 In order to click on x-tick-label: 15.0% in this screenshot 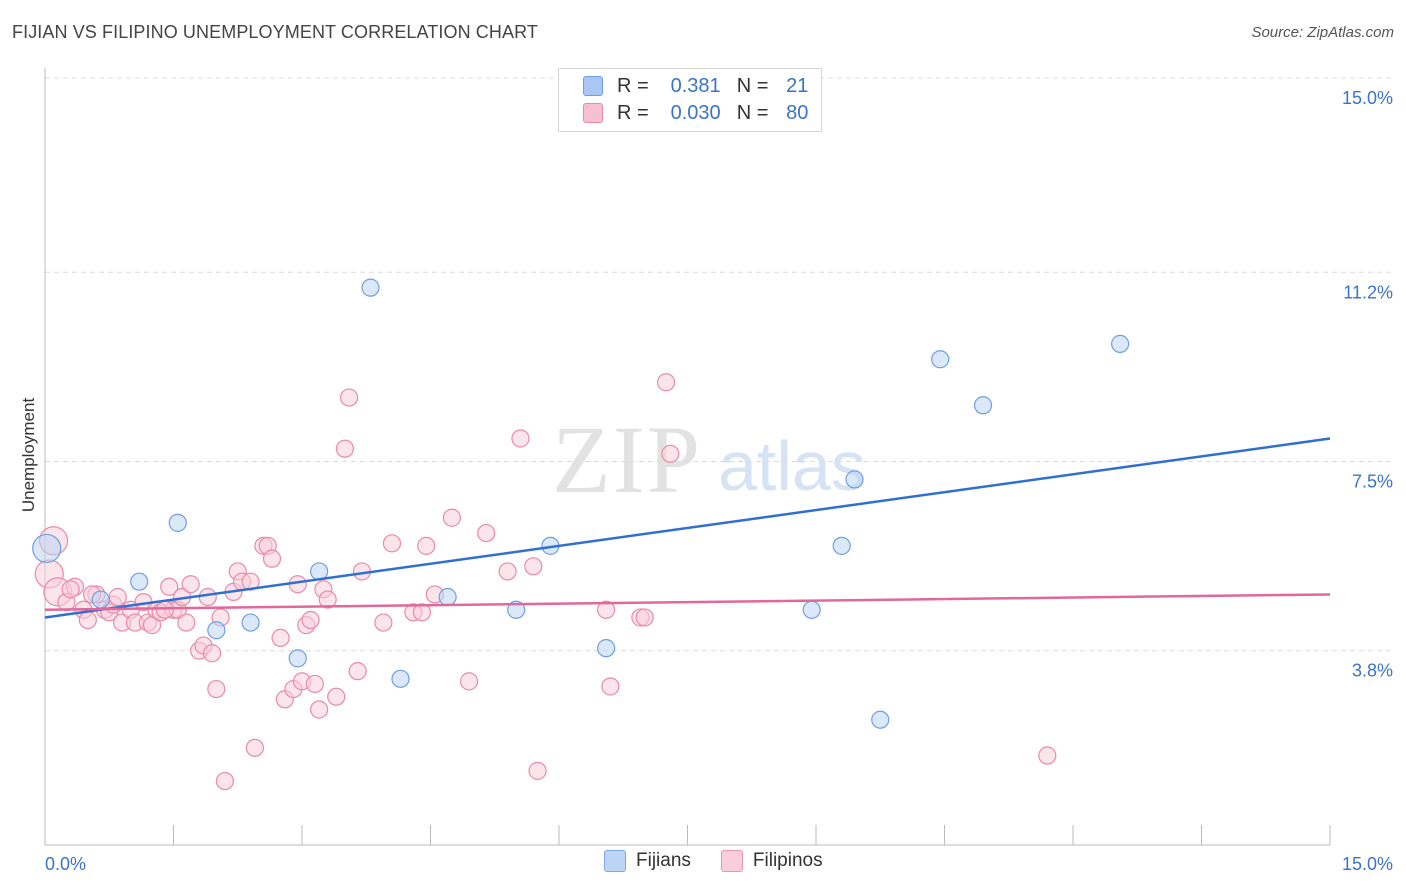, I will do `click(1367, 864)`.